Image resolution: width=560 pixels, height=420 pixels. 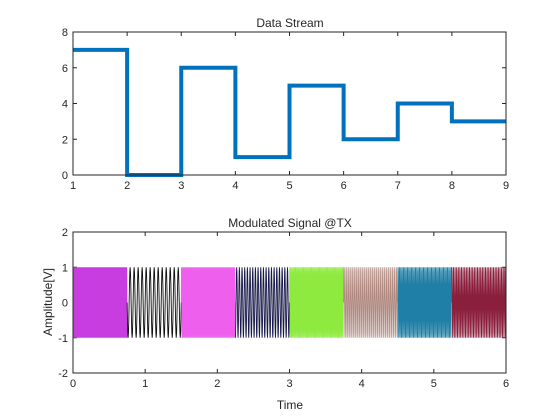 I want to click on modulated-signal-title: Modulated Signal @TX, so click(x=290, y=223).